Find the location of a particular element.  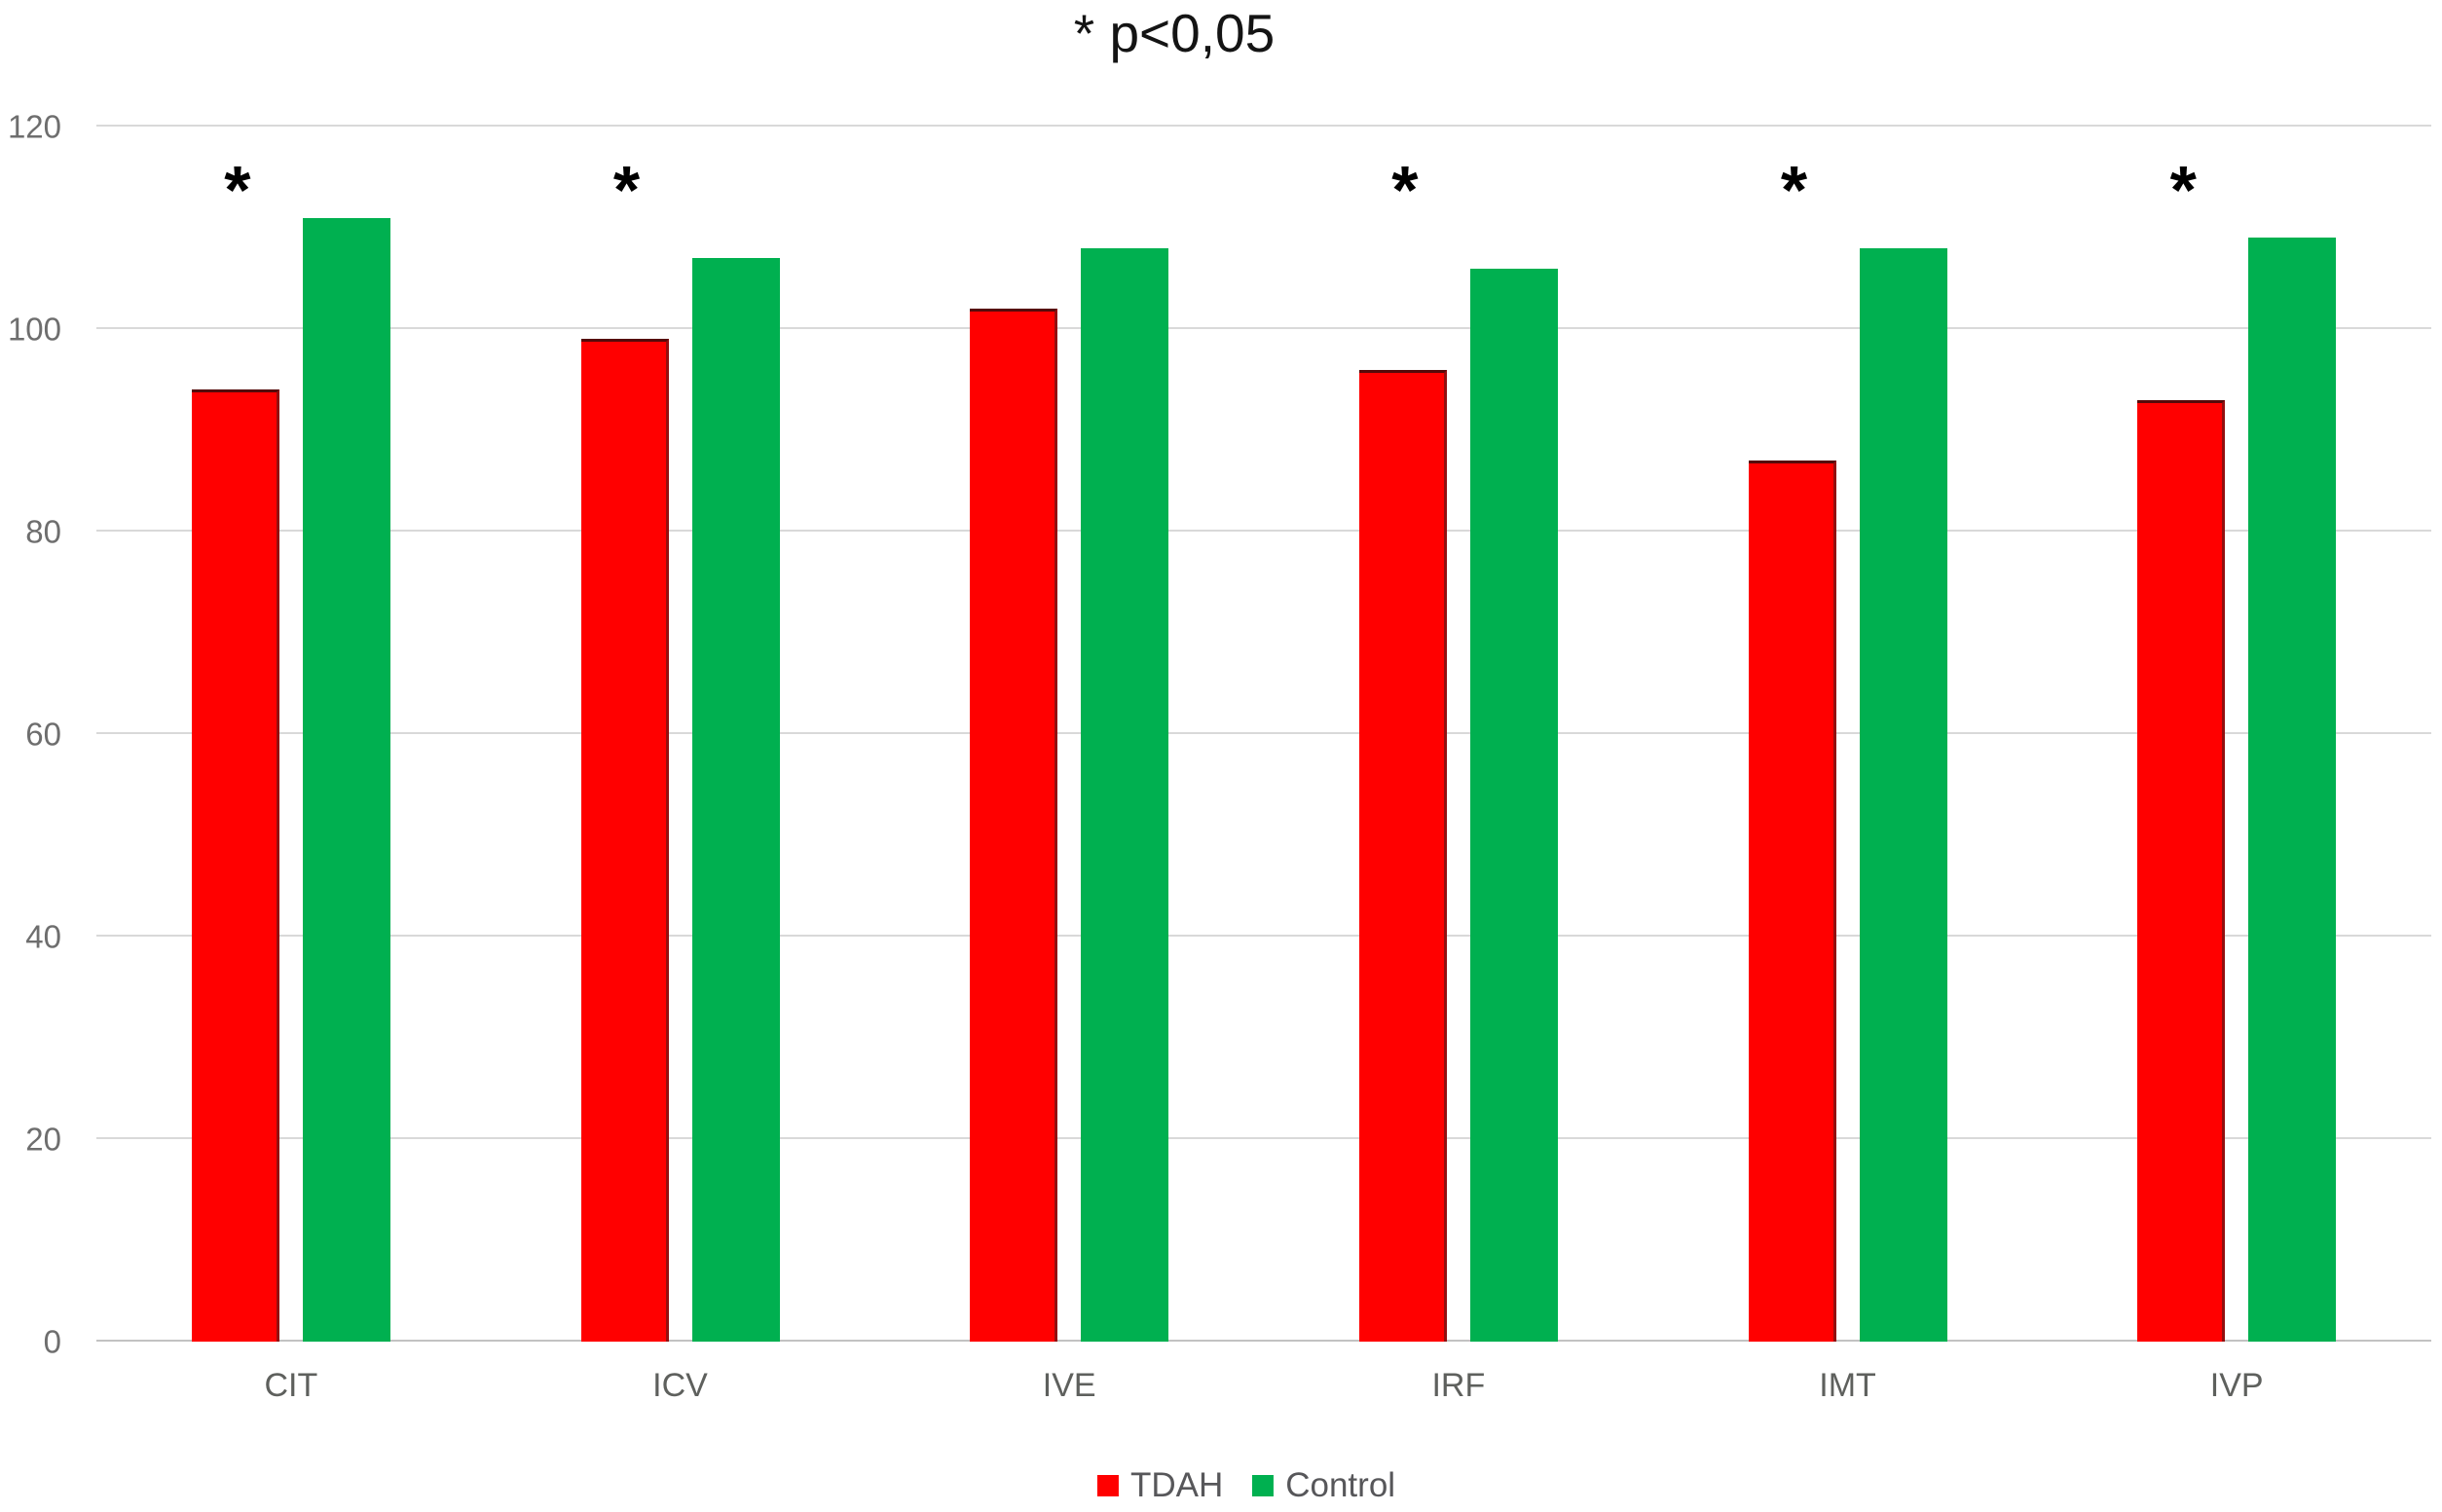

y-axis-label: 0 is located at coordinates (52, 1341).